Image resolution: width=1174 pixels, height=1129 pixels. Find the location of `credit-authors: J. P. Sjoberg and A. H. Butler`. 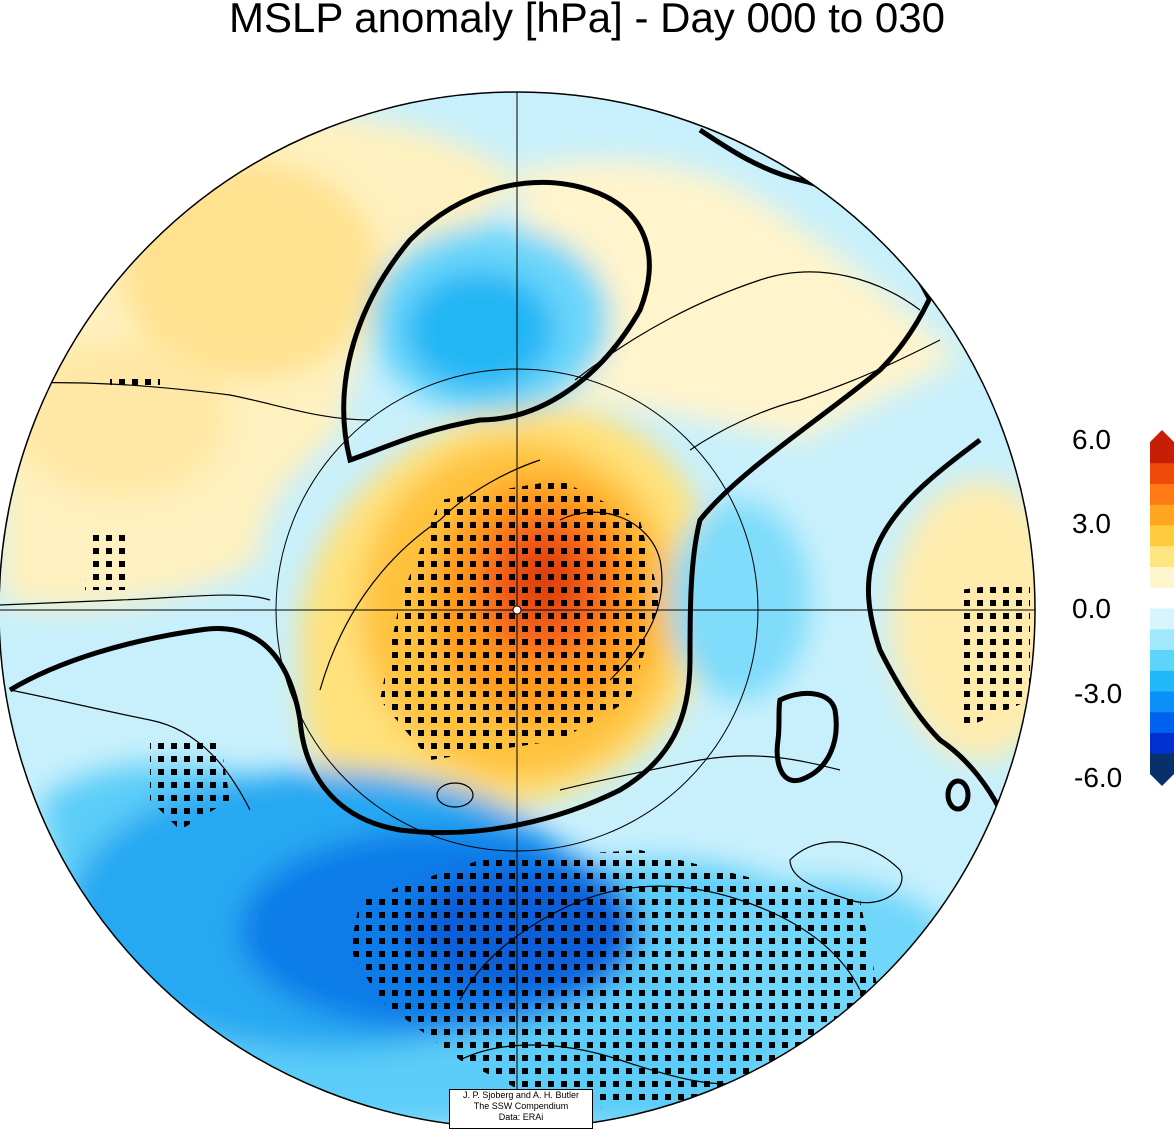

credit-authors: J. P. Sjoberg and A. H. Butler is located at coordinates (521, 1095).